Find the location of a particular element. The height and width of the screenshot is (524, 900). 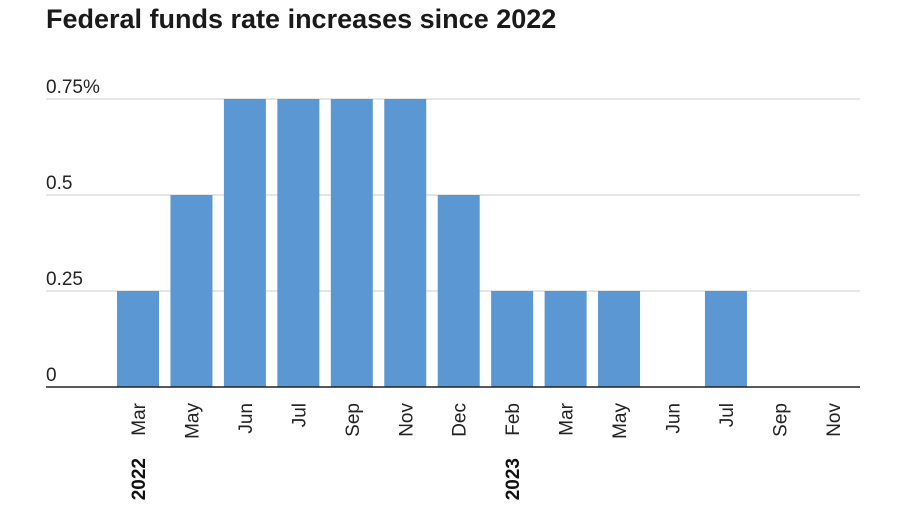

year-label: 2022 is located at coordinates (139, 479).